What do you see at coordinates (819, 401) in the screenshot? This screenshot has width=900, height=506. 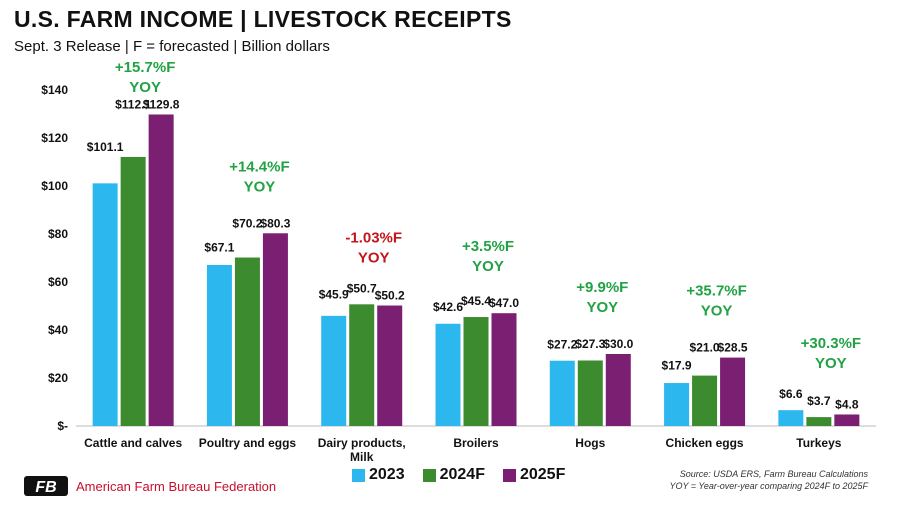 I see `data-label: $3.7` at bounding box center [819, 401].